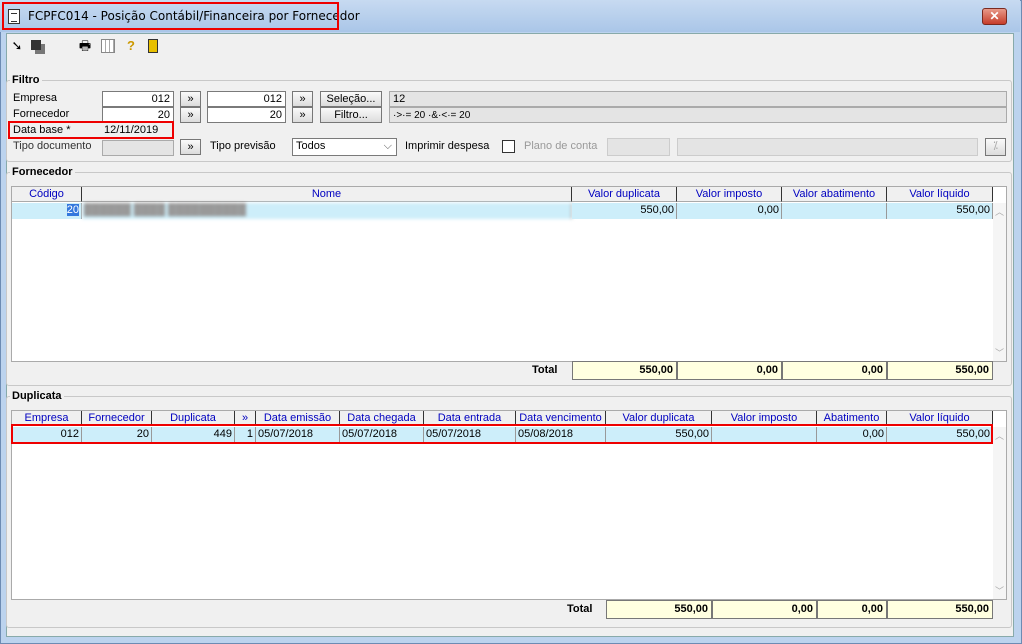 This screenshot has width=1022, height=644. What do you see at coordinates (36, 45) in the screenshot?
I see `windows-icon` at bounding box center [36, 45].